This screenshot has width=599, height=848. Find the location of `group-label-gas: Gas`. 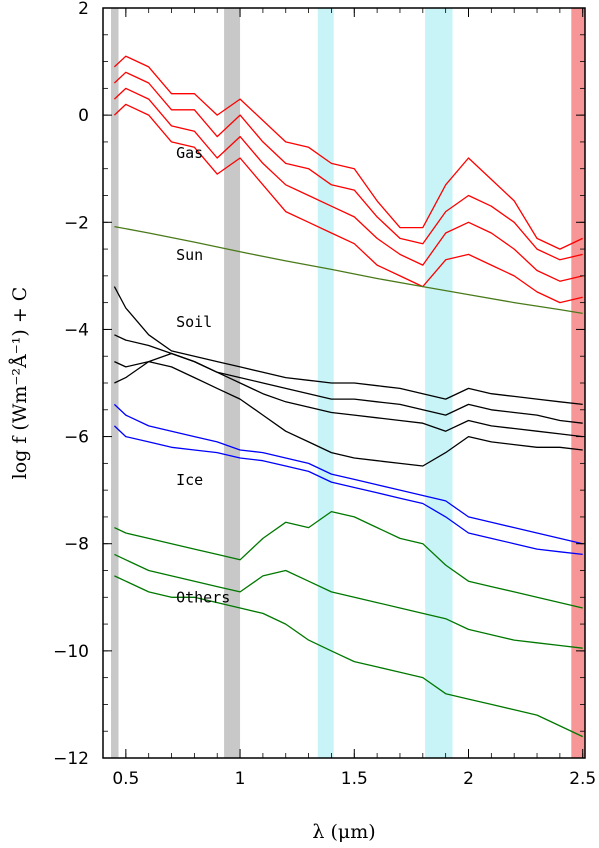

group-label-gas: Gas is located at coordinates (189, 153).